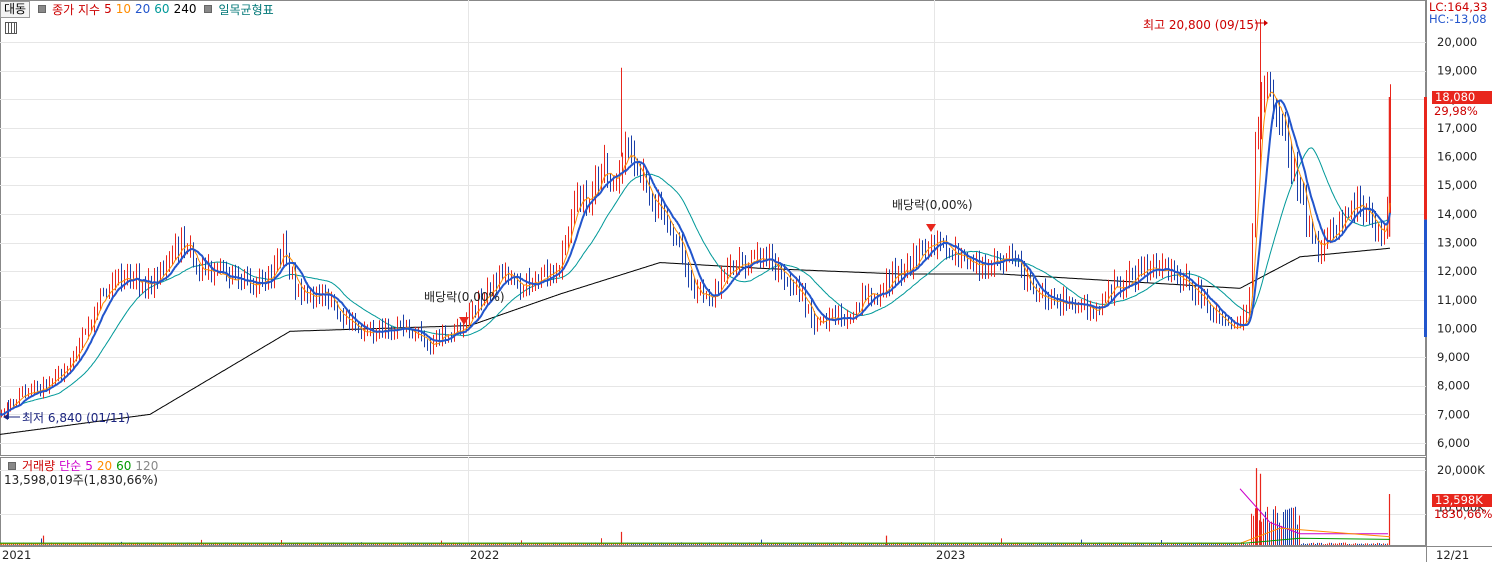 This screenshot has height=562, width=1492. What do you see at coordinates (185, 9) in the screenshot?
I see `ma240-label: 240` at bounding box center [185, 9].